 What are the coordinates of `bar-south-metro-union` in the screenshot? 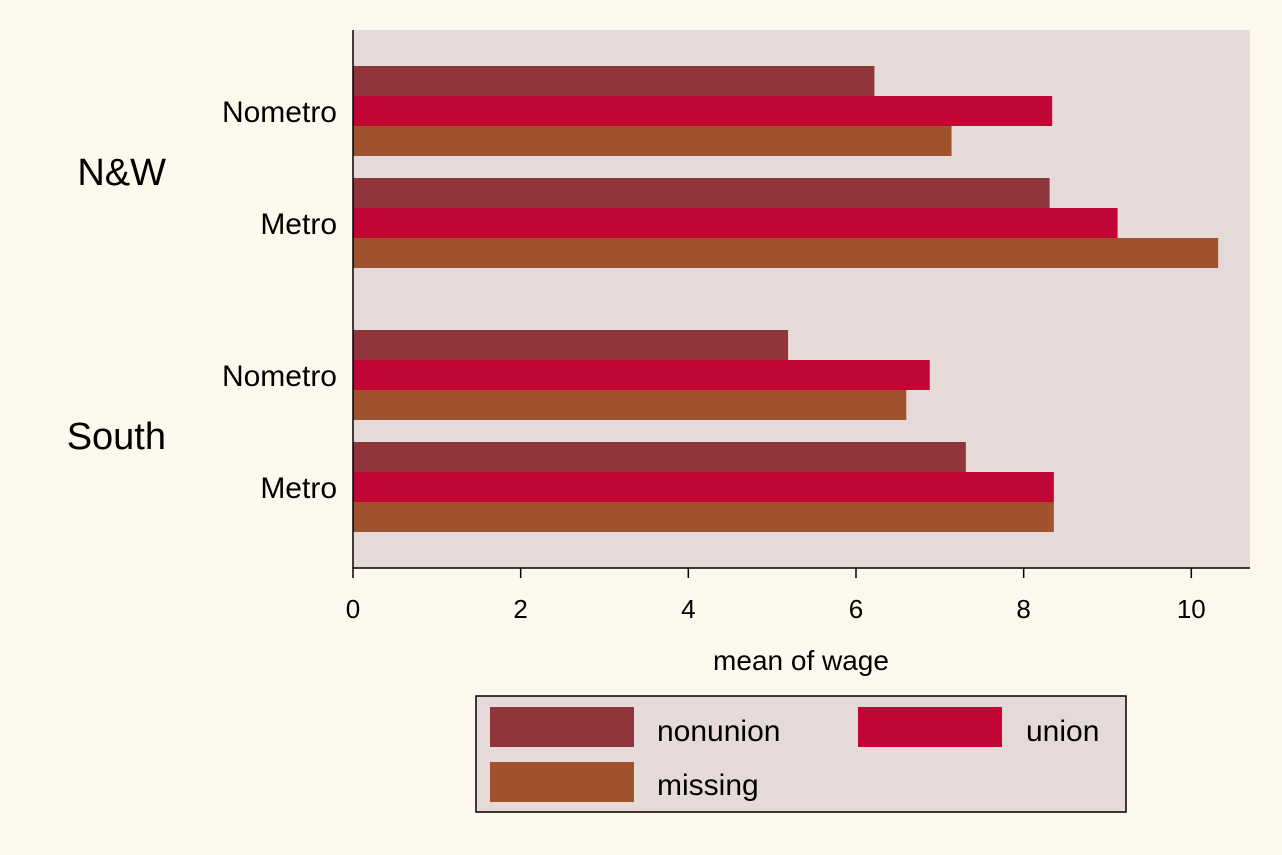 It's located at (703, 487).